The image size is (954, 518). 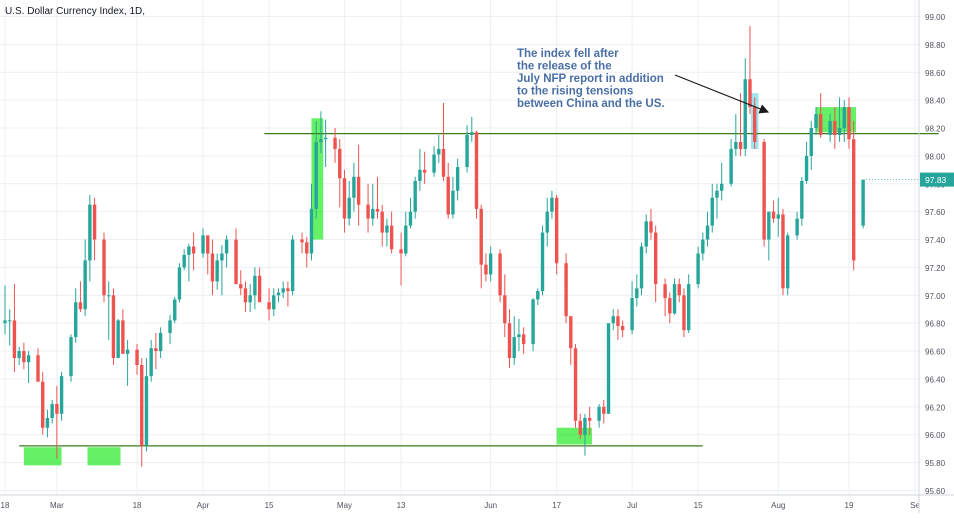 What do you see at coordinates (935, 435) in the screenshot?
I see `y-tick-label: 96.00` at bounding box center [935, 435].